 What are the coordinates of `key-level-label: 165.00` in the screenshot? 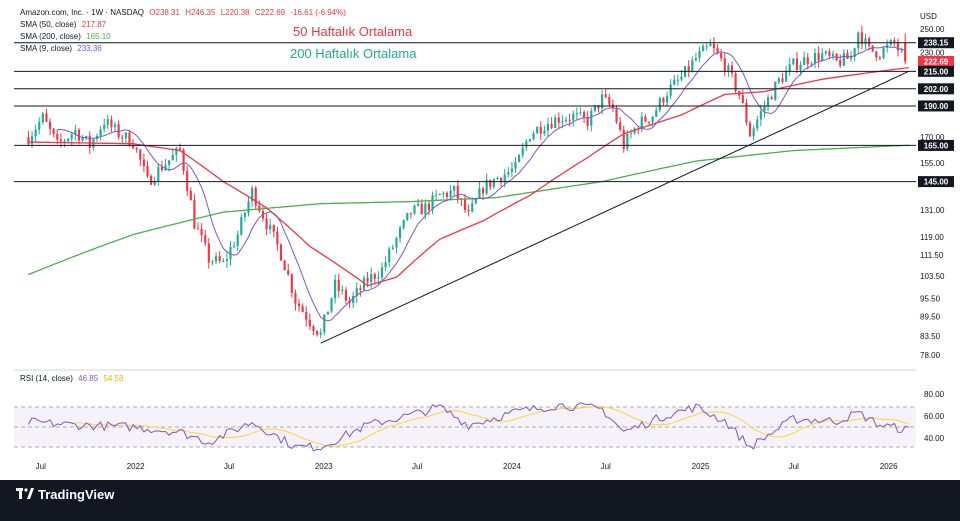 It's located at (936, 145).